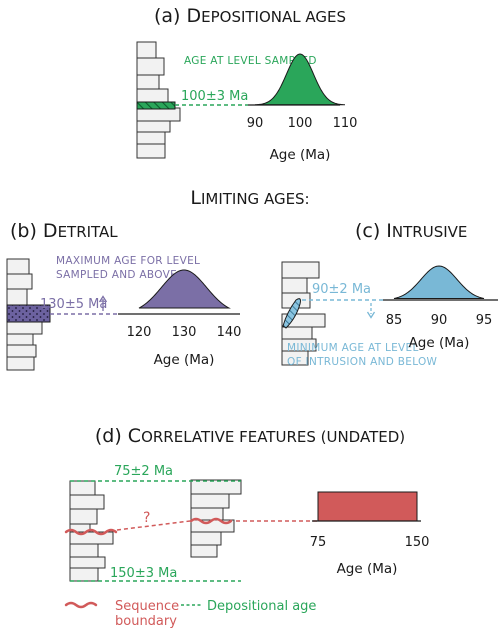 The width and height of the screenshot is (500, 636). I want to click on tick-c-2: 95, so click(484, 320).